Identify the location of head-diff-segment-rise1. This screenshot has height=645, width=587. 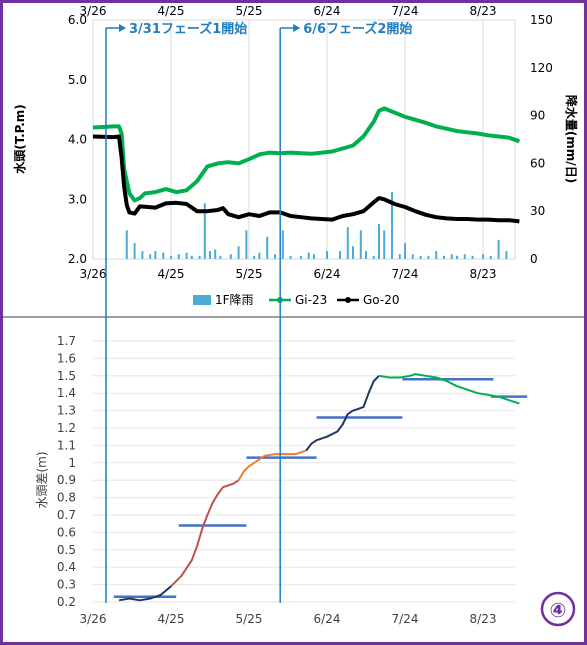
(205, 533).